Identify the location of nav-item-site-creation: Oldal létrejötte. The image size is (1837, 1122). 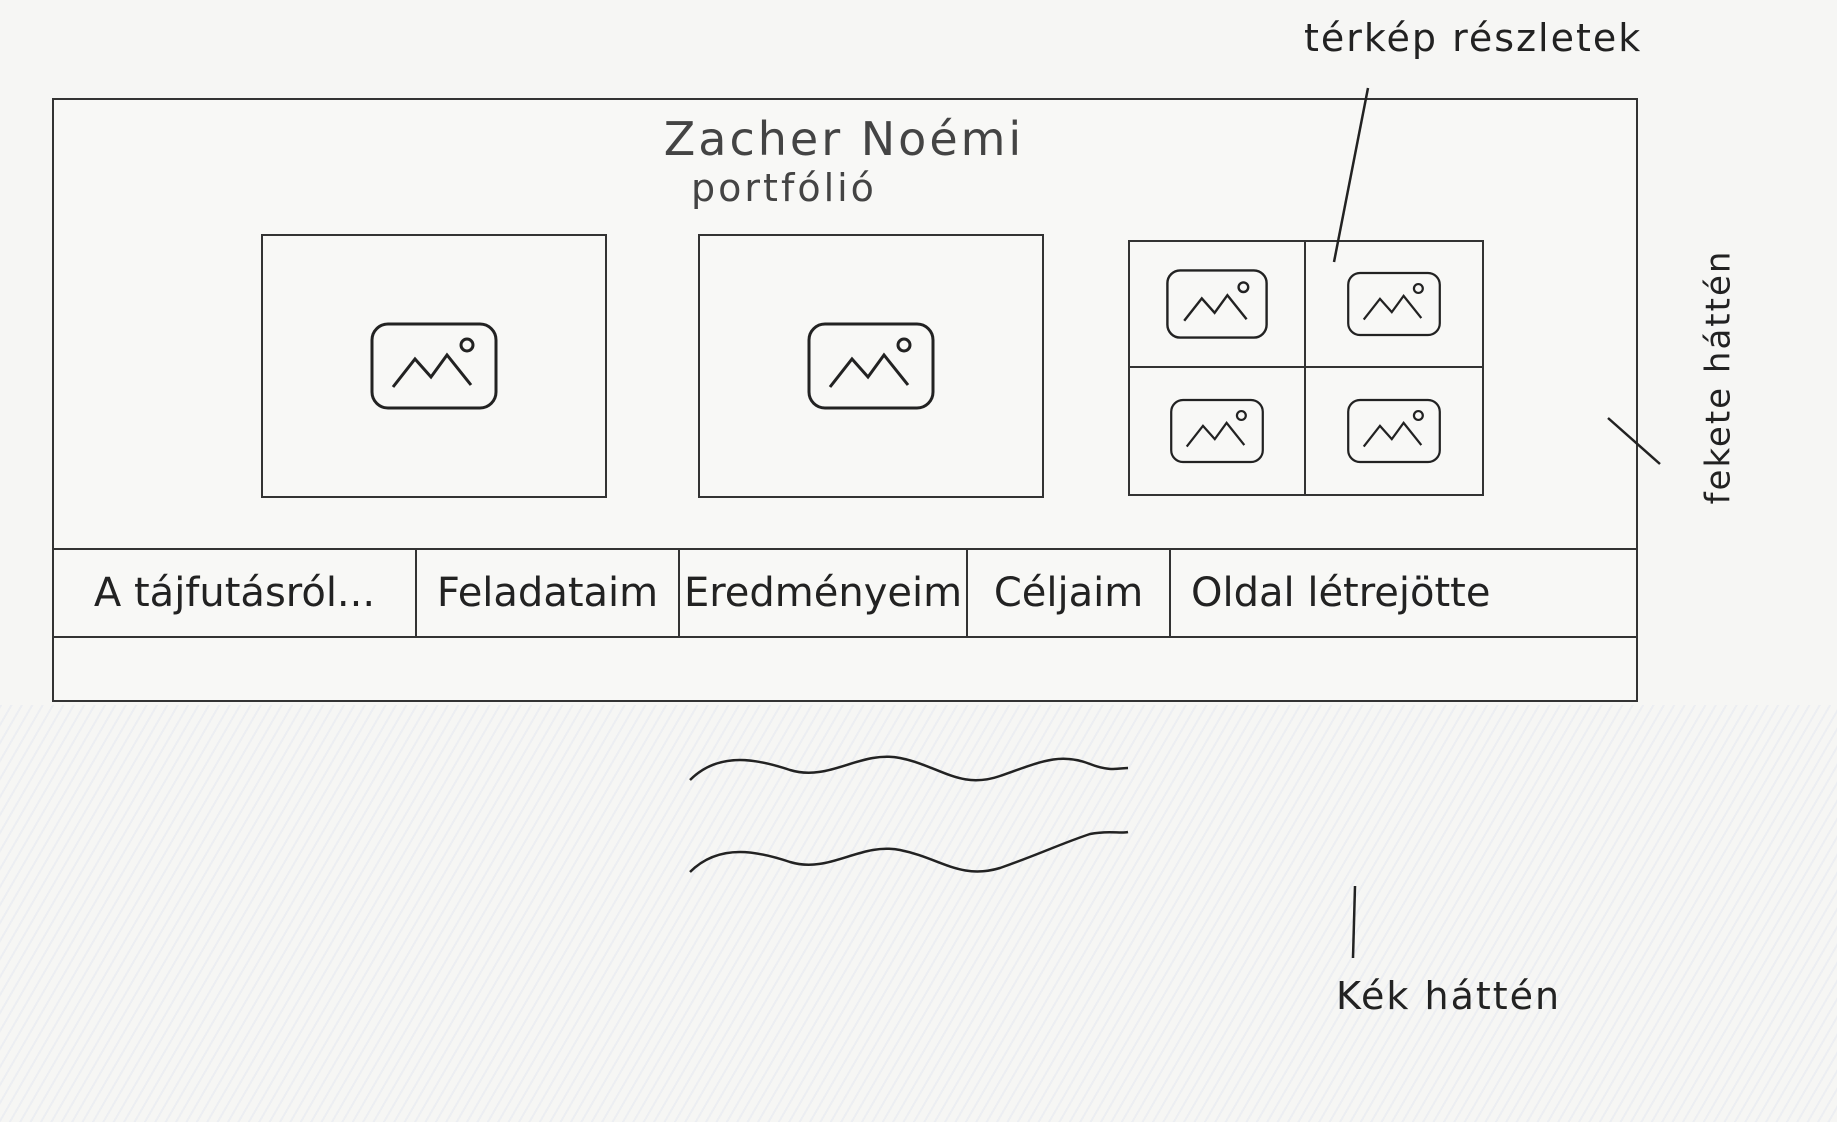
(1341, 593).